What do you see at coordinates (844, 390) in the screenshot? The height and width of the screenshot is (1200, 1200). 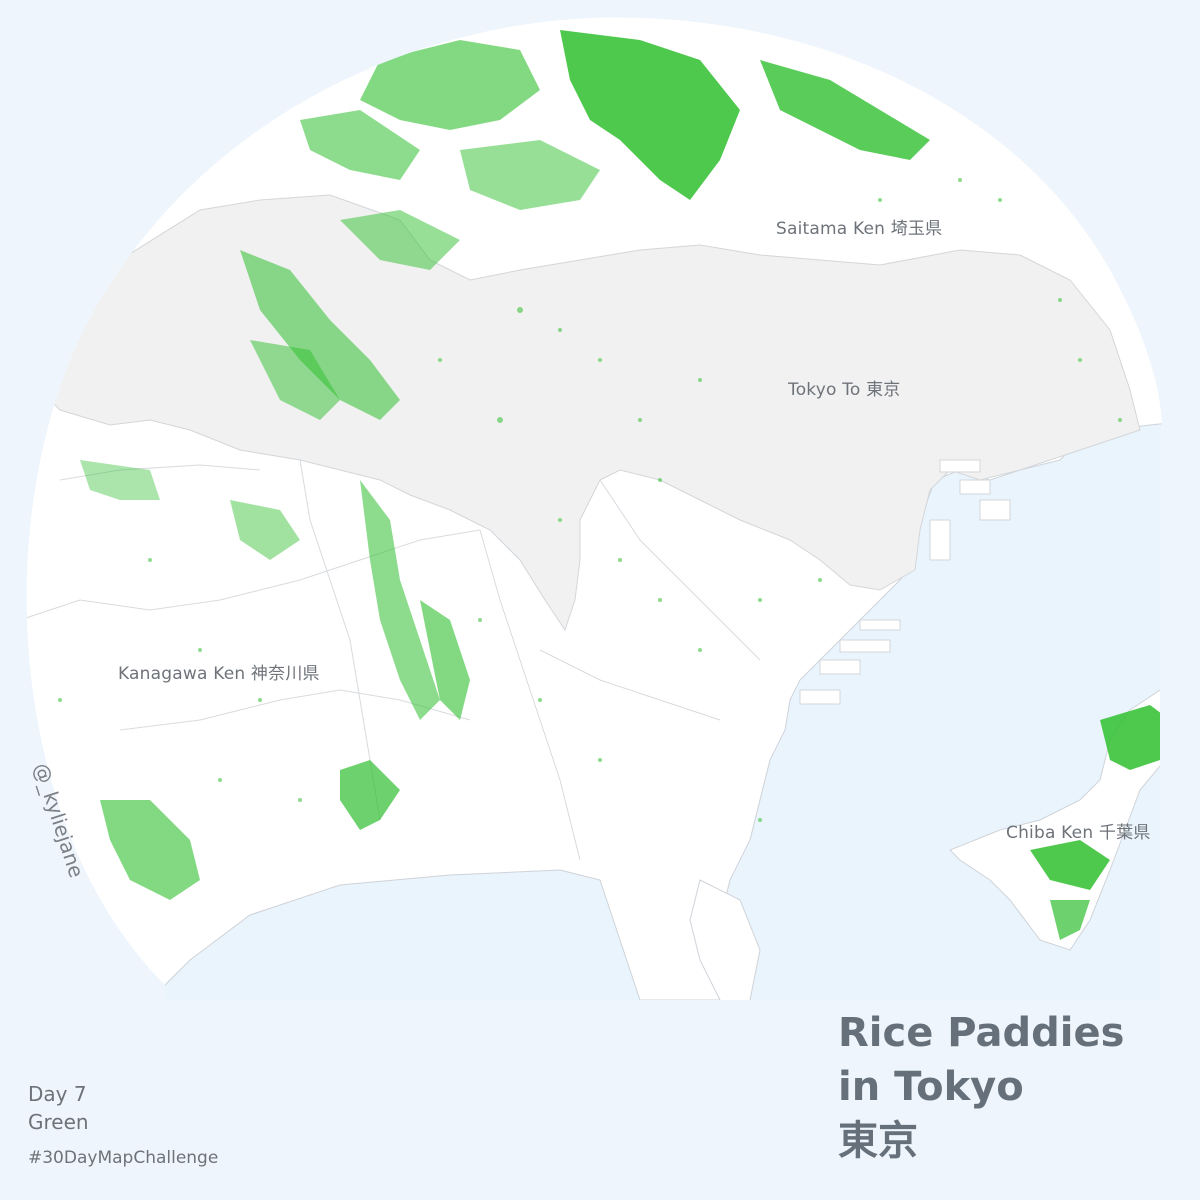 I see `region-label-tokyo: Tokyo To 東京` at bounding box center [844, 390].